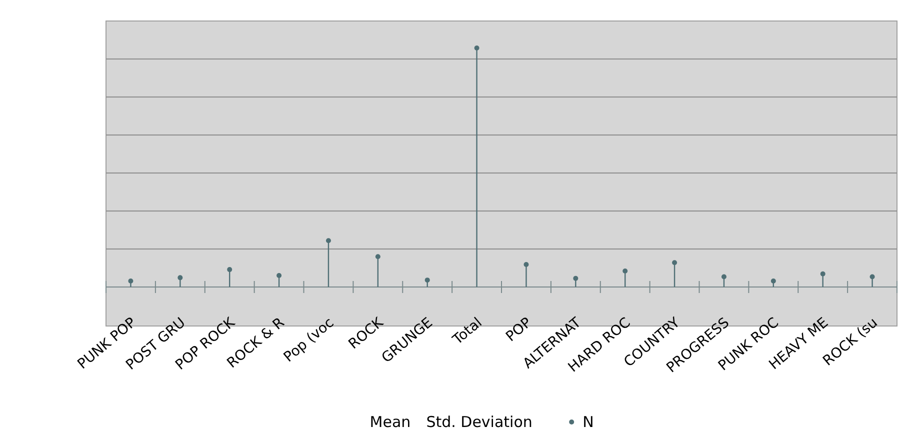 The width and height of the screenshot is (903, 441). Describe the element at coordinates (390, 422) in the screenshot. I see `text: Mean` at that location.